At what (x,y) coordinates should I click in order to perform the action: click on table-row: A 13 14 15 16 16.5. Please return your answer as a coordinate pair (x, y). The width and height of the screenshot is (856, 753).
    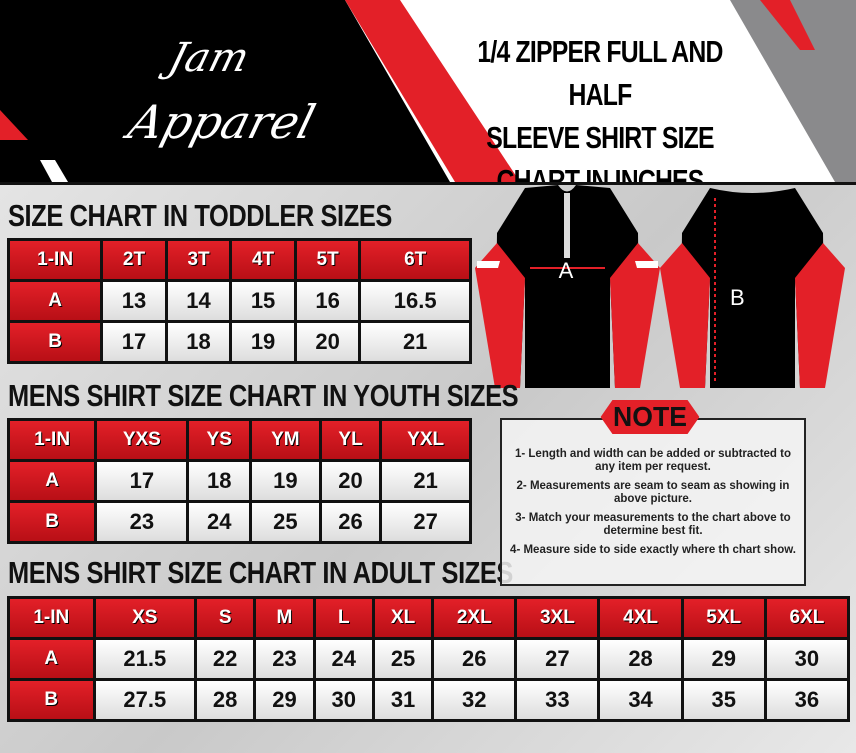
    Looking at the image, I should click on (239, 301).